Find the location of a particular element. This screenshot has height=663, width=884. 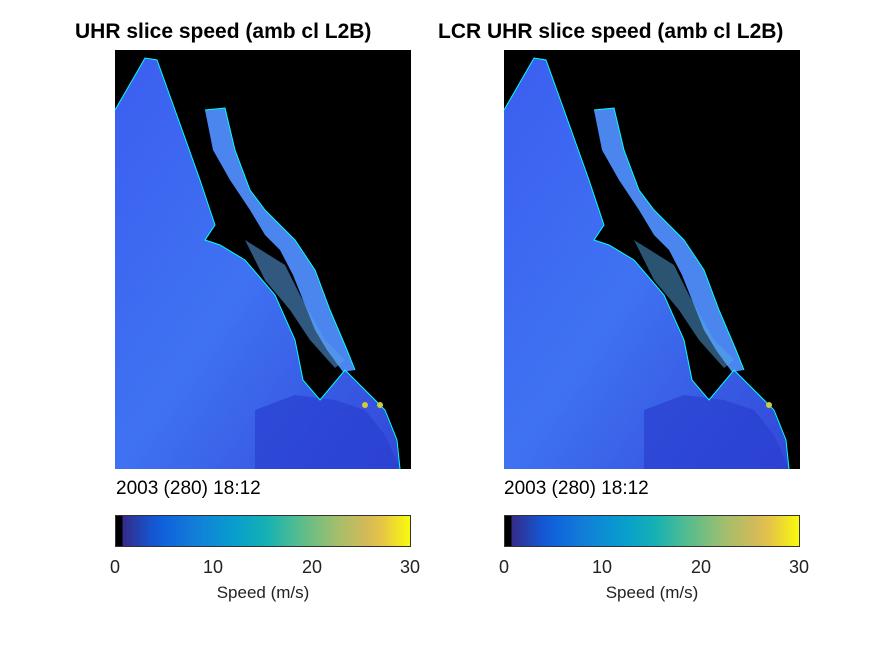

colorbar-tick-right-30: 30 is located at coordinates (799, 567).